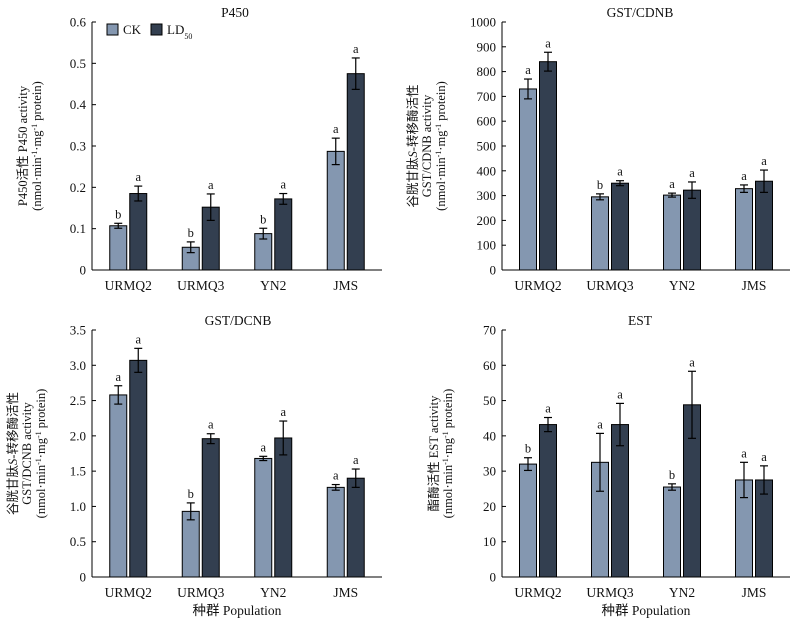  Describe the element at coordinates (489, 506) in the screenshot. I see `y-tick-label: 20` at that location.